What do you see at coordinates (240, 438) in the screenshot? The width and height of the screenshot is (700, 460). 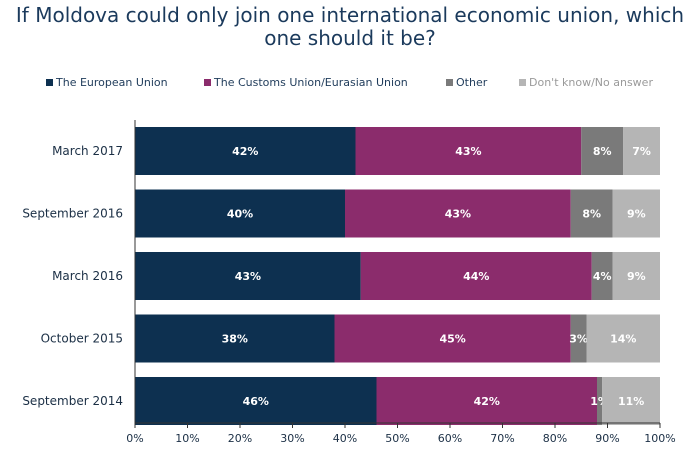 I see `x-tick-label: 20%` at bounding box center [240, 438].